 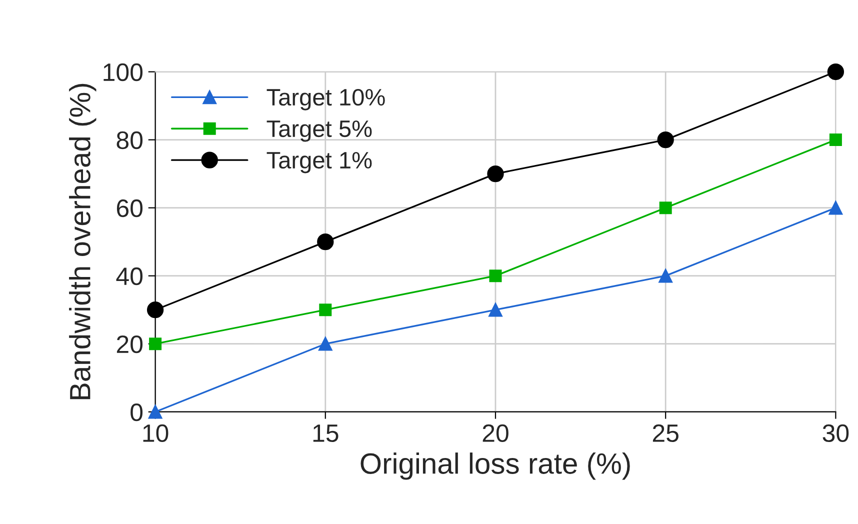 I want to click on x-tick-label: 20, so click(x=495, y=433).